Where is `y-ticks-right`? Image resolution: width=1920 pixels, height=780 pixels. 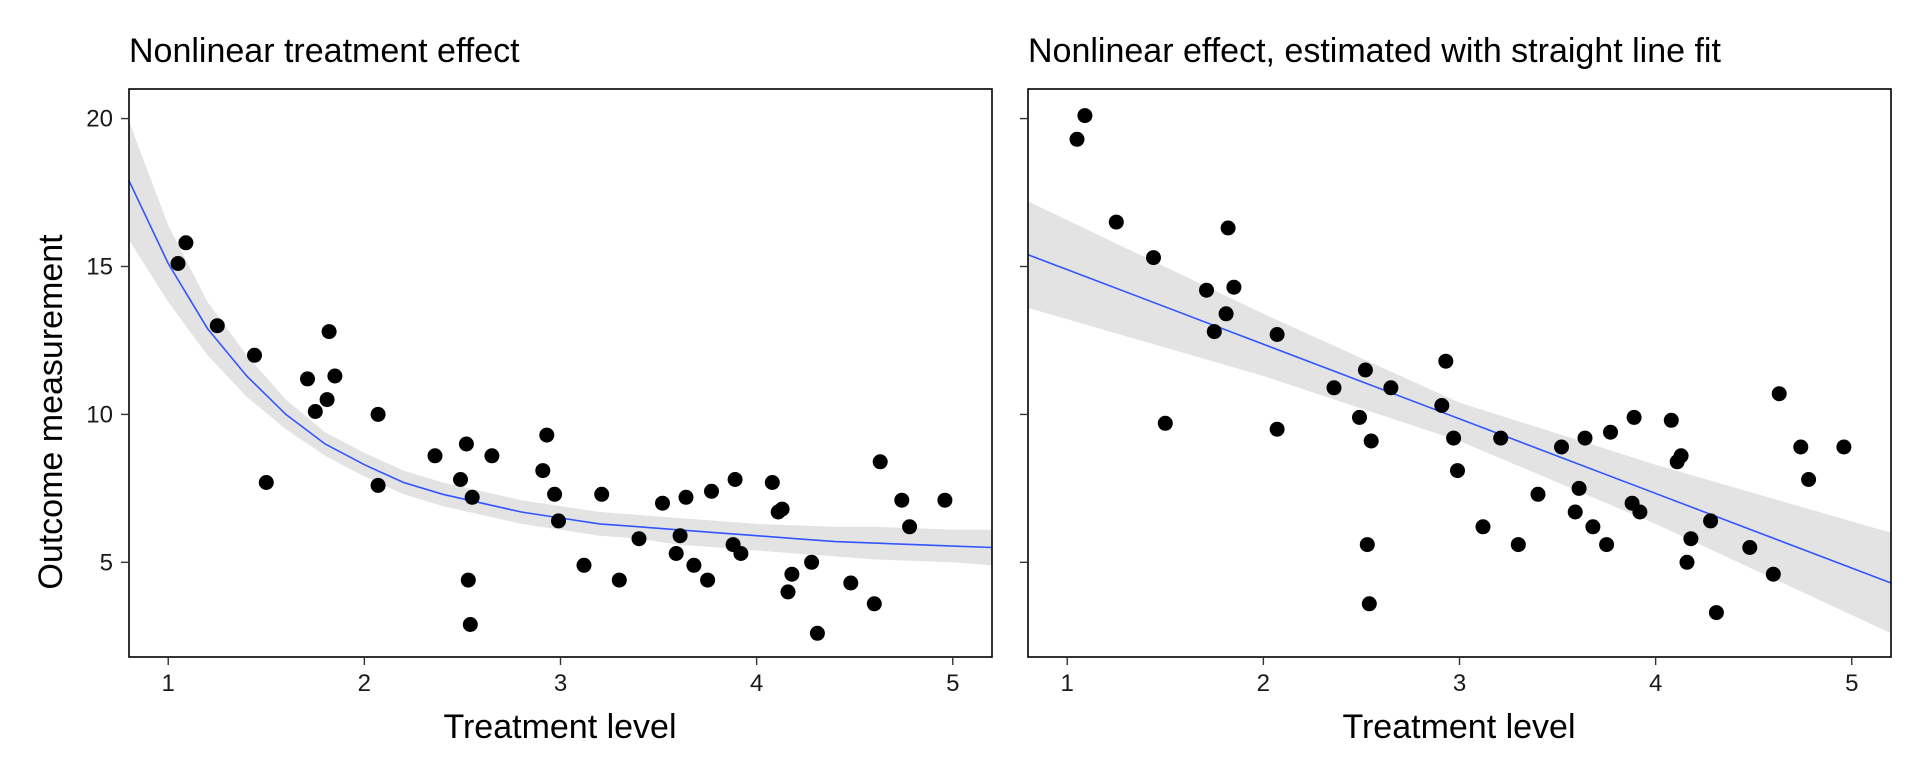 y-ticks-right is located at coordinates (1024, 340).